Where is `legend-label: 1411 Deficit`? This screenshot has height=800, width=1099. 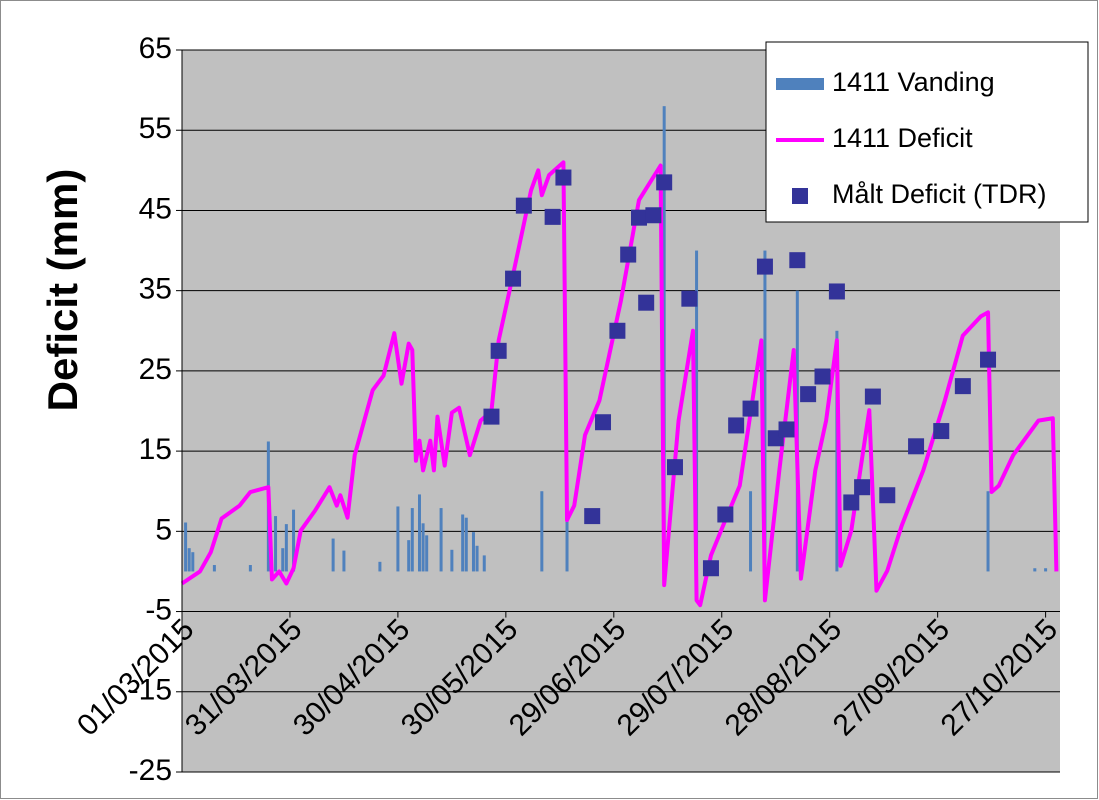 legend-label: 1411 Deficit is located at coordinates (902, 138).